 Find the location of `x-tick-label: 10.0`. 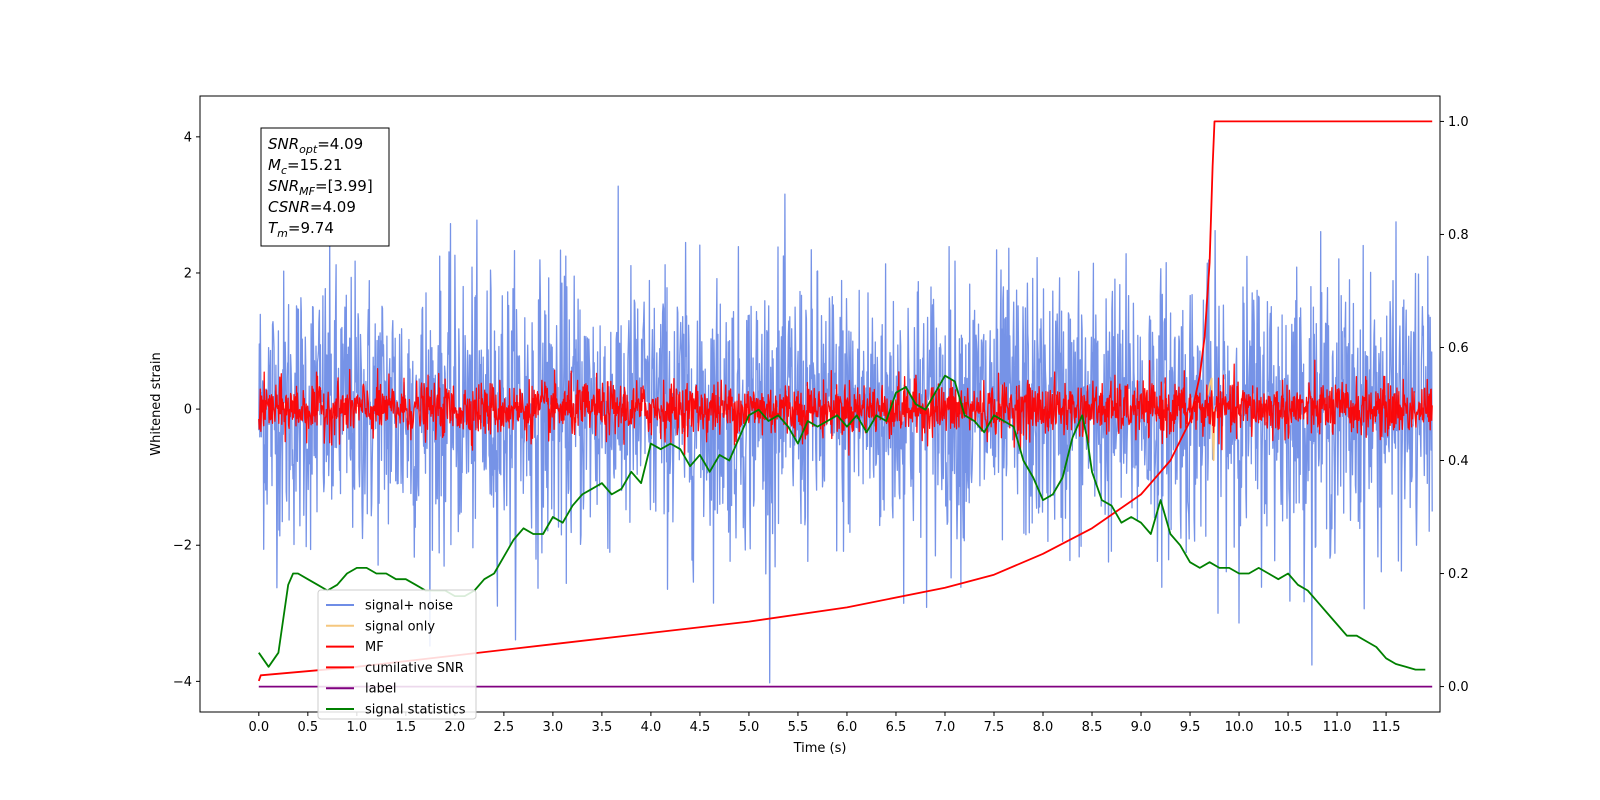

x-tick-label: 10.0 is located at coordinates (1239, 727).